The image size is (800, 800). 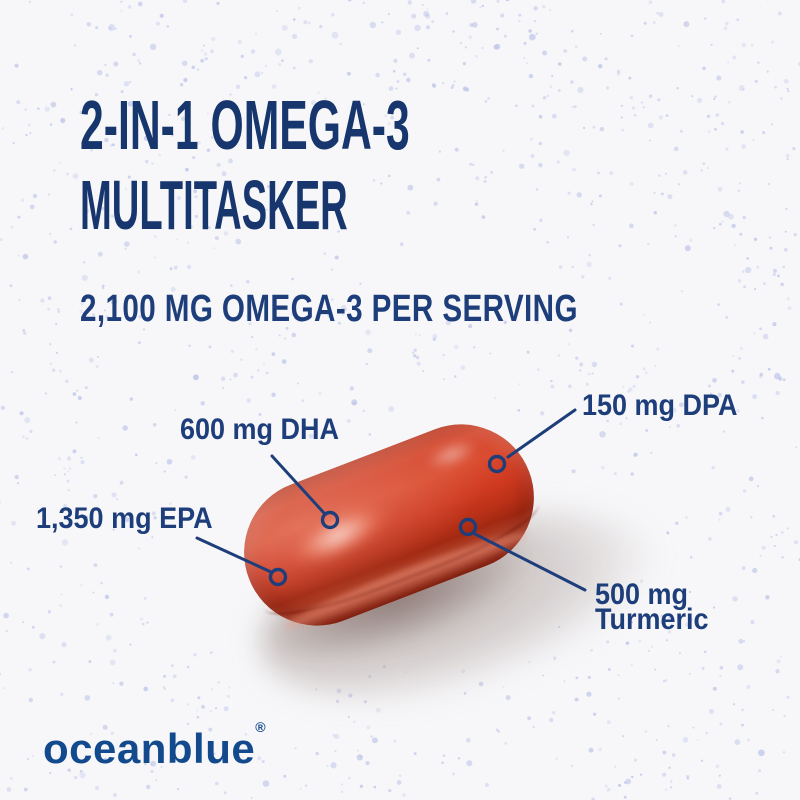 I want to click on brand-logo: oceanblue®, so click(x=154, y=745).